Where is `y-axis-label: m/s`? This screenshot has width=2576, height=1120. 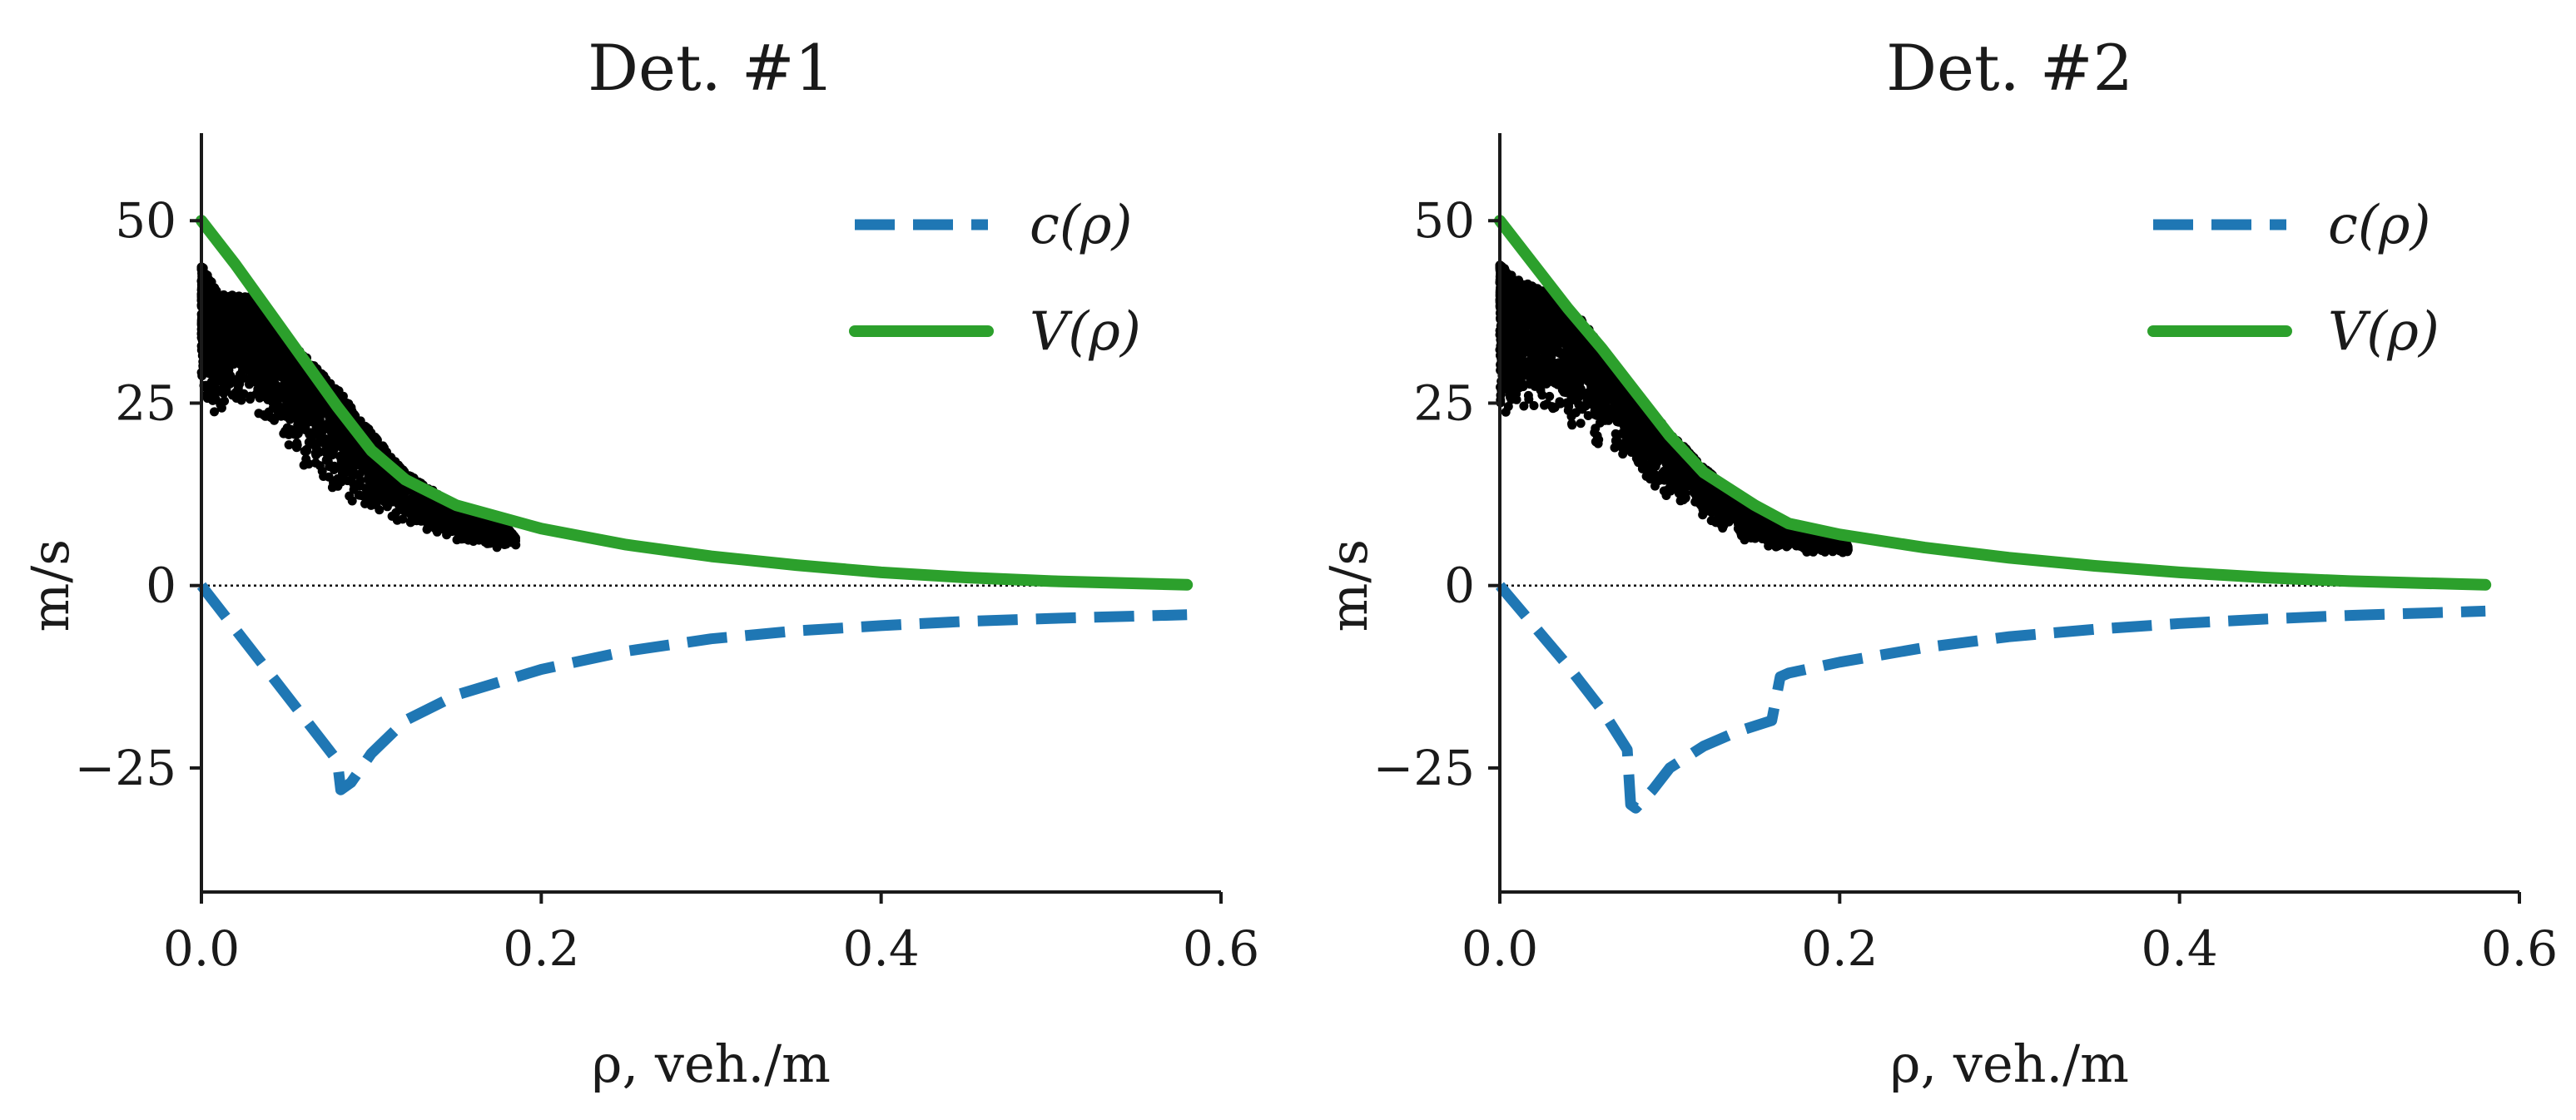 y-axis-label: m/s is located at coordinates (50, 585).